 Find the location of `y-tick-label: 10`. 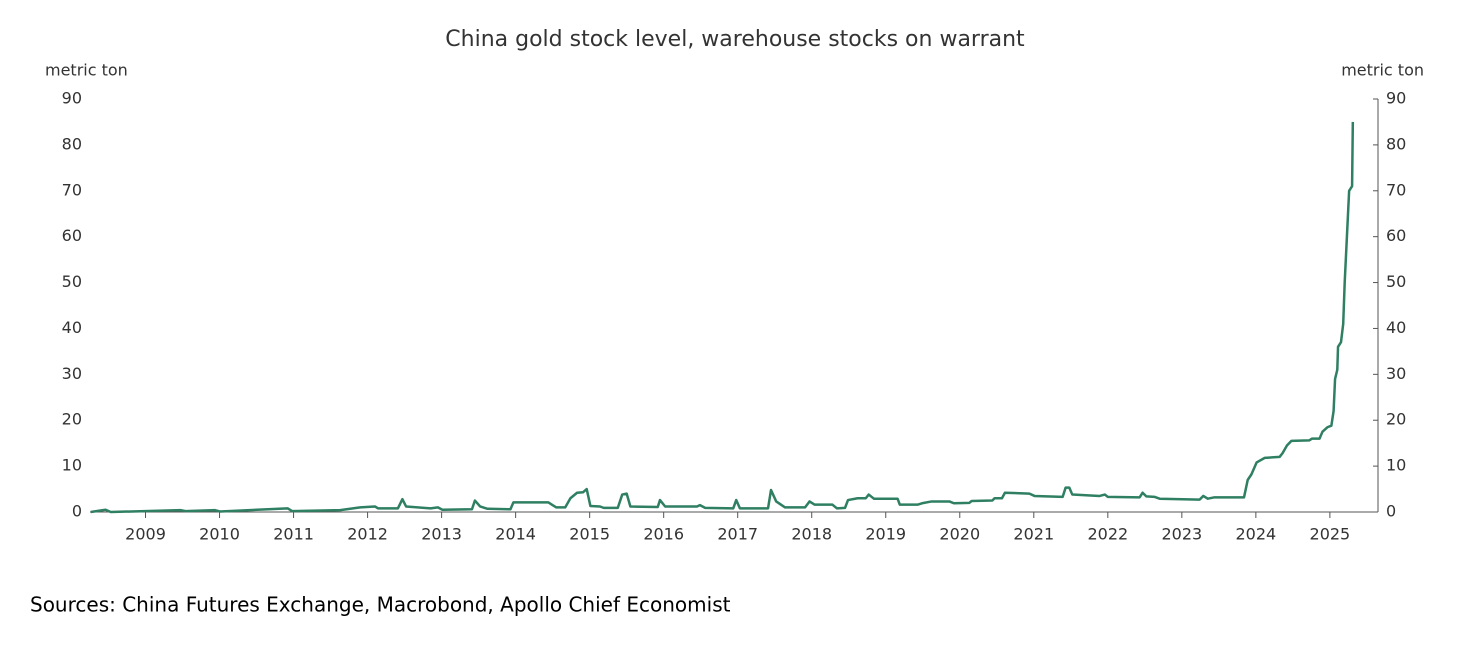

y-tick-label: 10 is located at coordinates (72, 465).